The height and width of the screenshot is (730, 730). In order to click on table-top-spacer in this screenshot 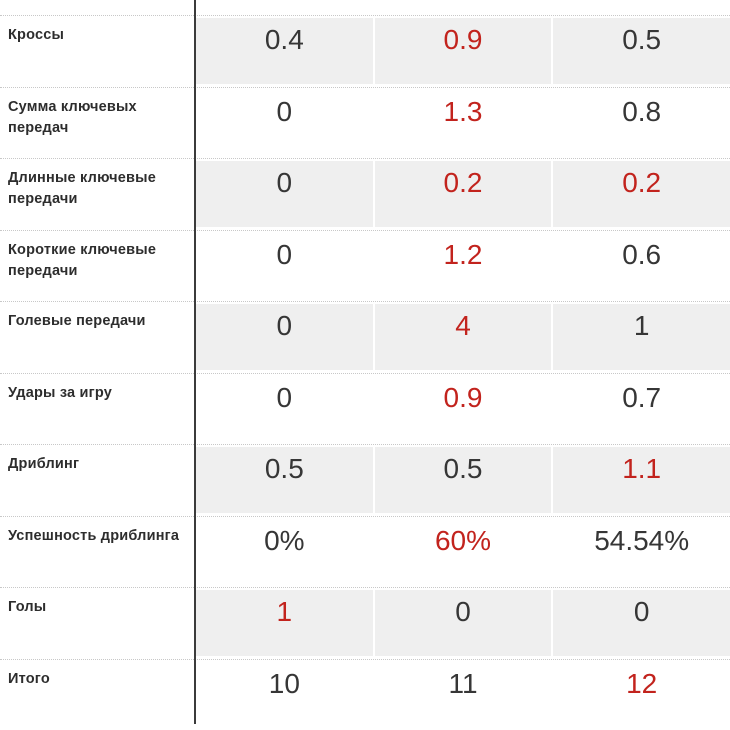, I will do `click(365, 7)`.